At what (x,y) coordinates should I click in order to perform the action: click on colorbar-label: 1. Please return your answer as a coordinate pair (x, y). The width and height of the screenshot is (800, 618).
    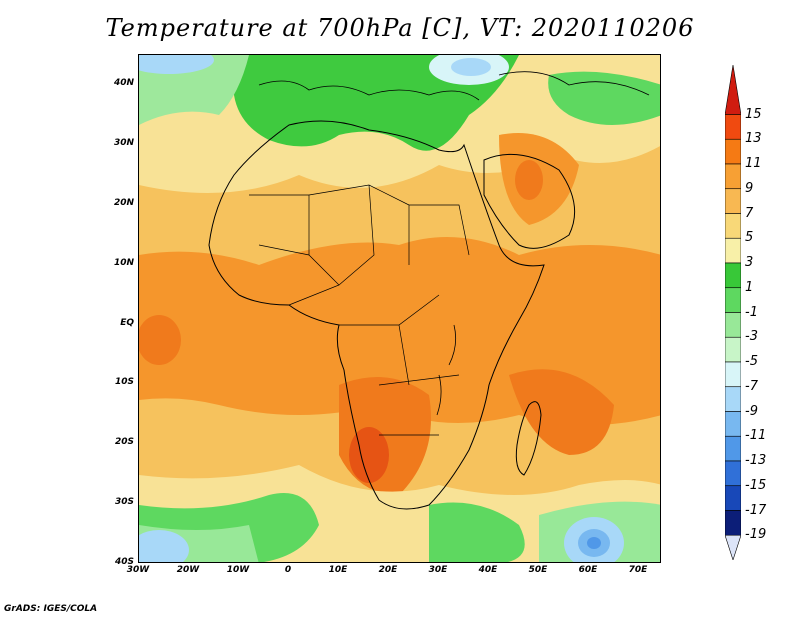
    Looking at the image, I should click on (749, 287).